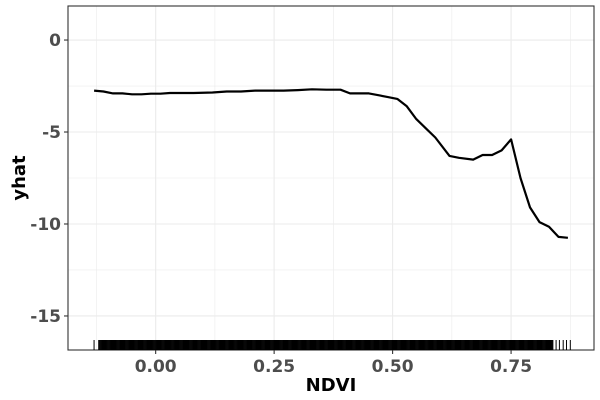 The width and height of the screenshot is (600, 400). Describe the element at coordinates (51, 133) in the screenshot. I see `y-tick-label: -5` at that location.